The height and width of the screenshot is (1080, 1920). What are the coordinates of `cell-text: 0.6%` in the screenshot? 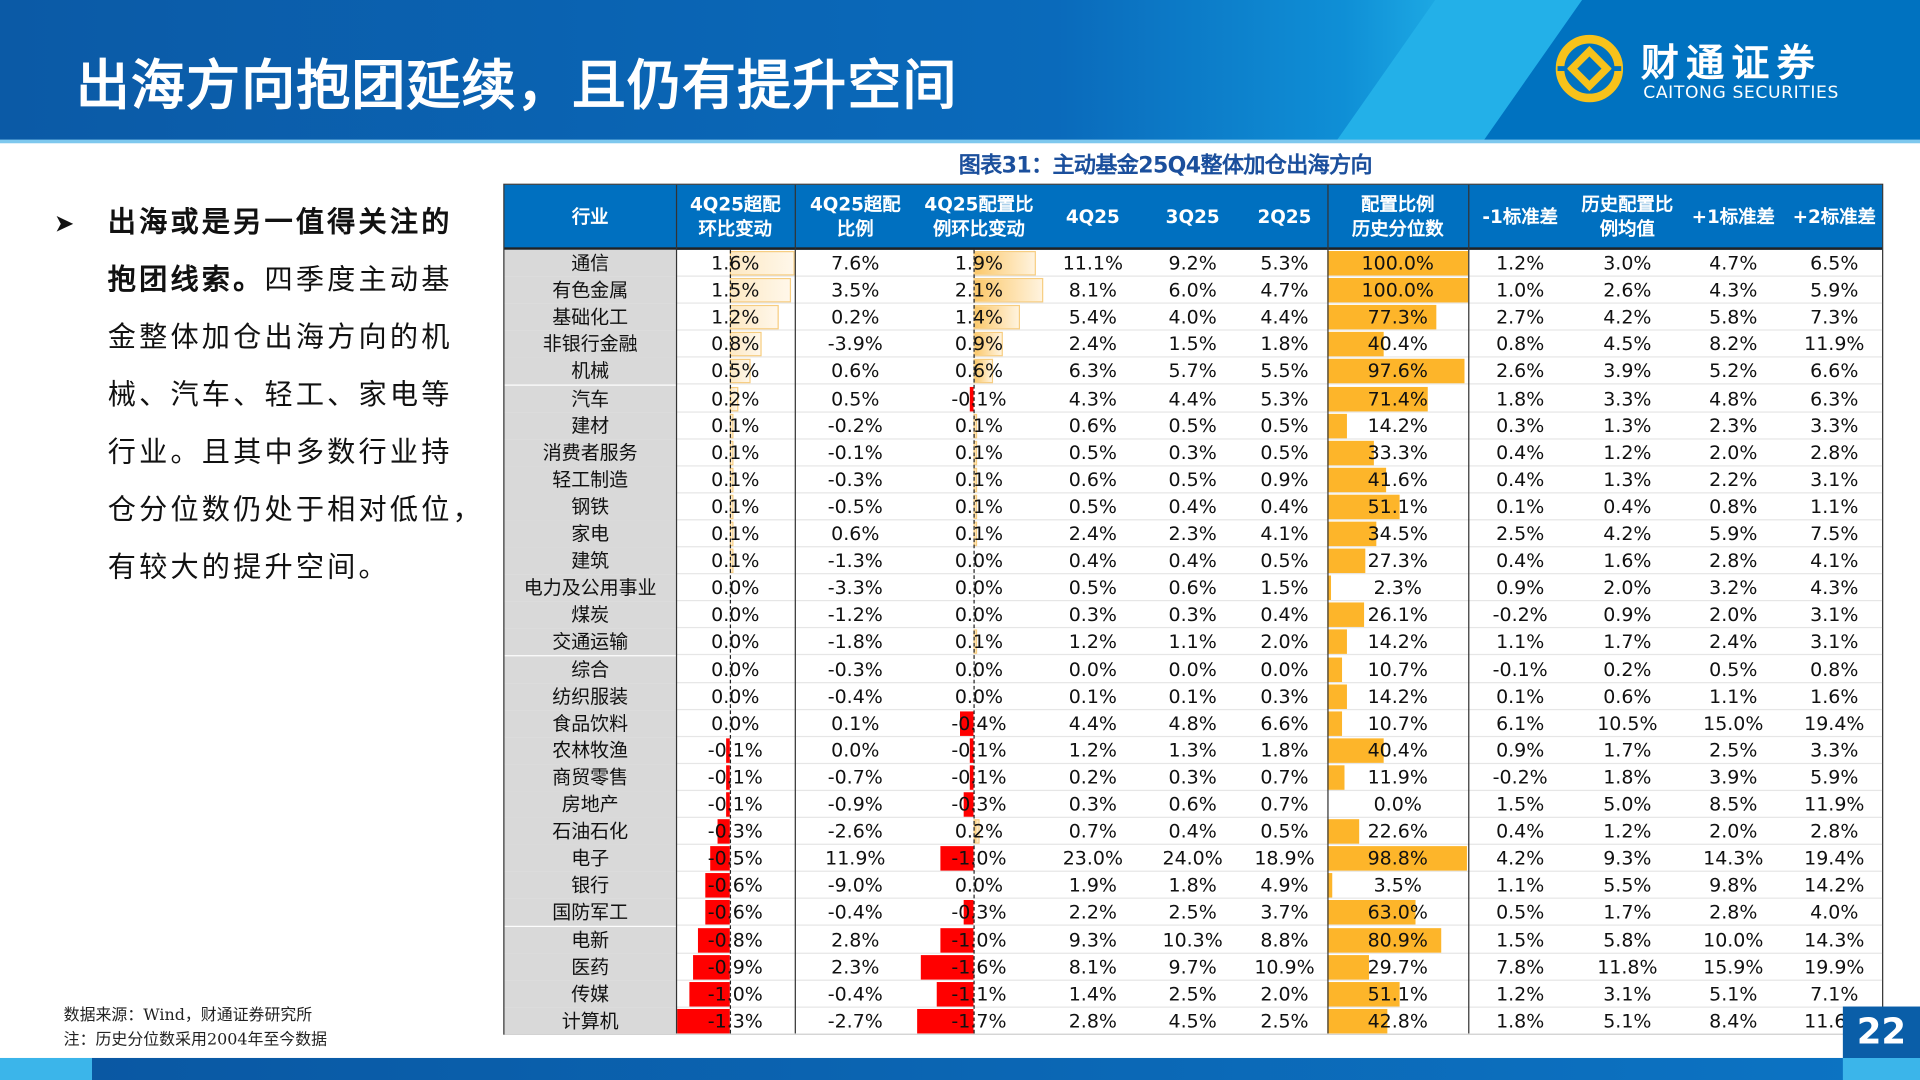 It's located at (979, 371).